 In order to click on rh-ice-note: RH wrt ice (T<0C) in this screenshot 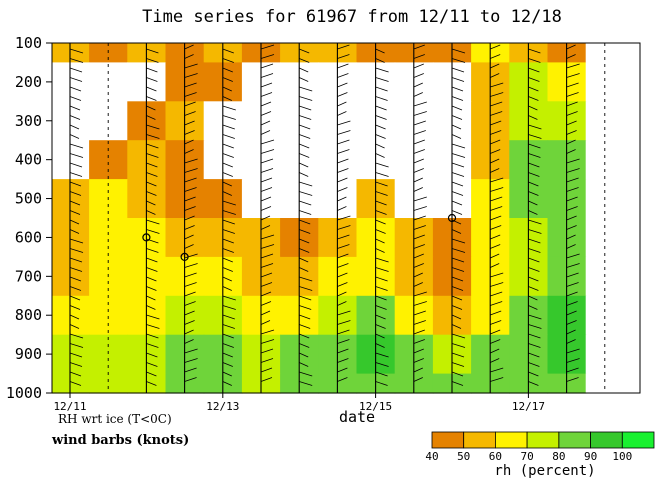, I will do `click(115, 419)`.